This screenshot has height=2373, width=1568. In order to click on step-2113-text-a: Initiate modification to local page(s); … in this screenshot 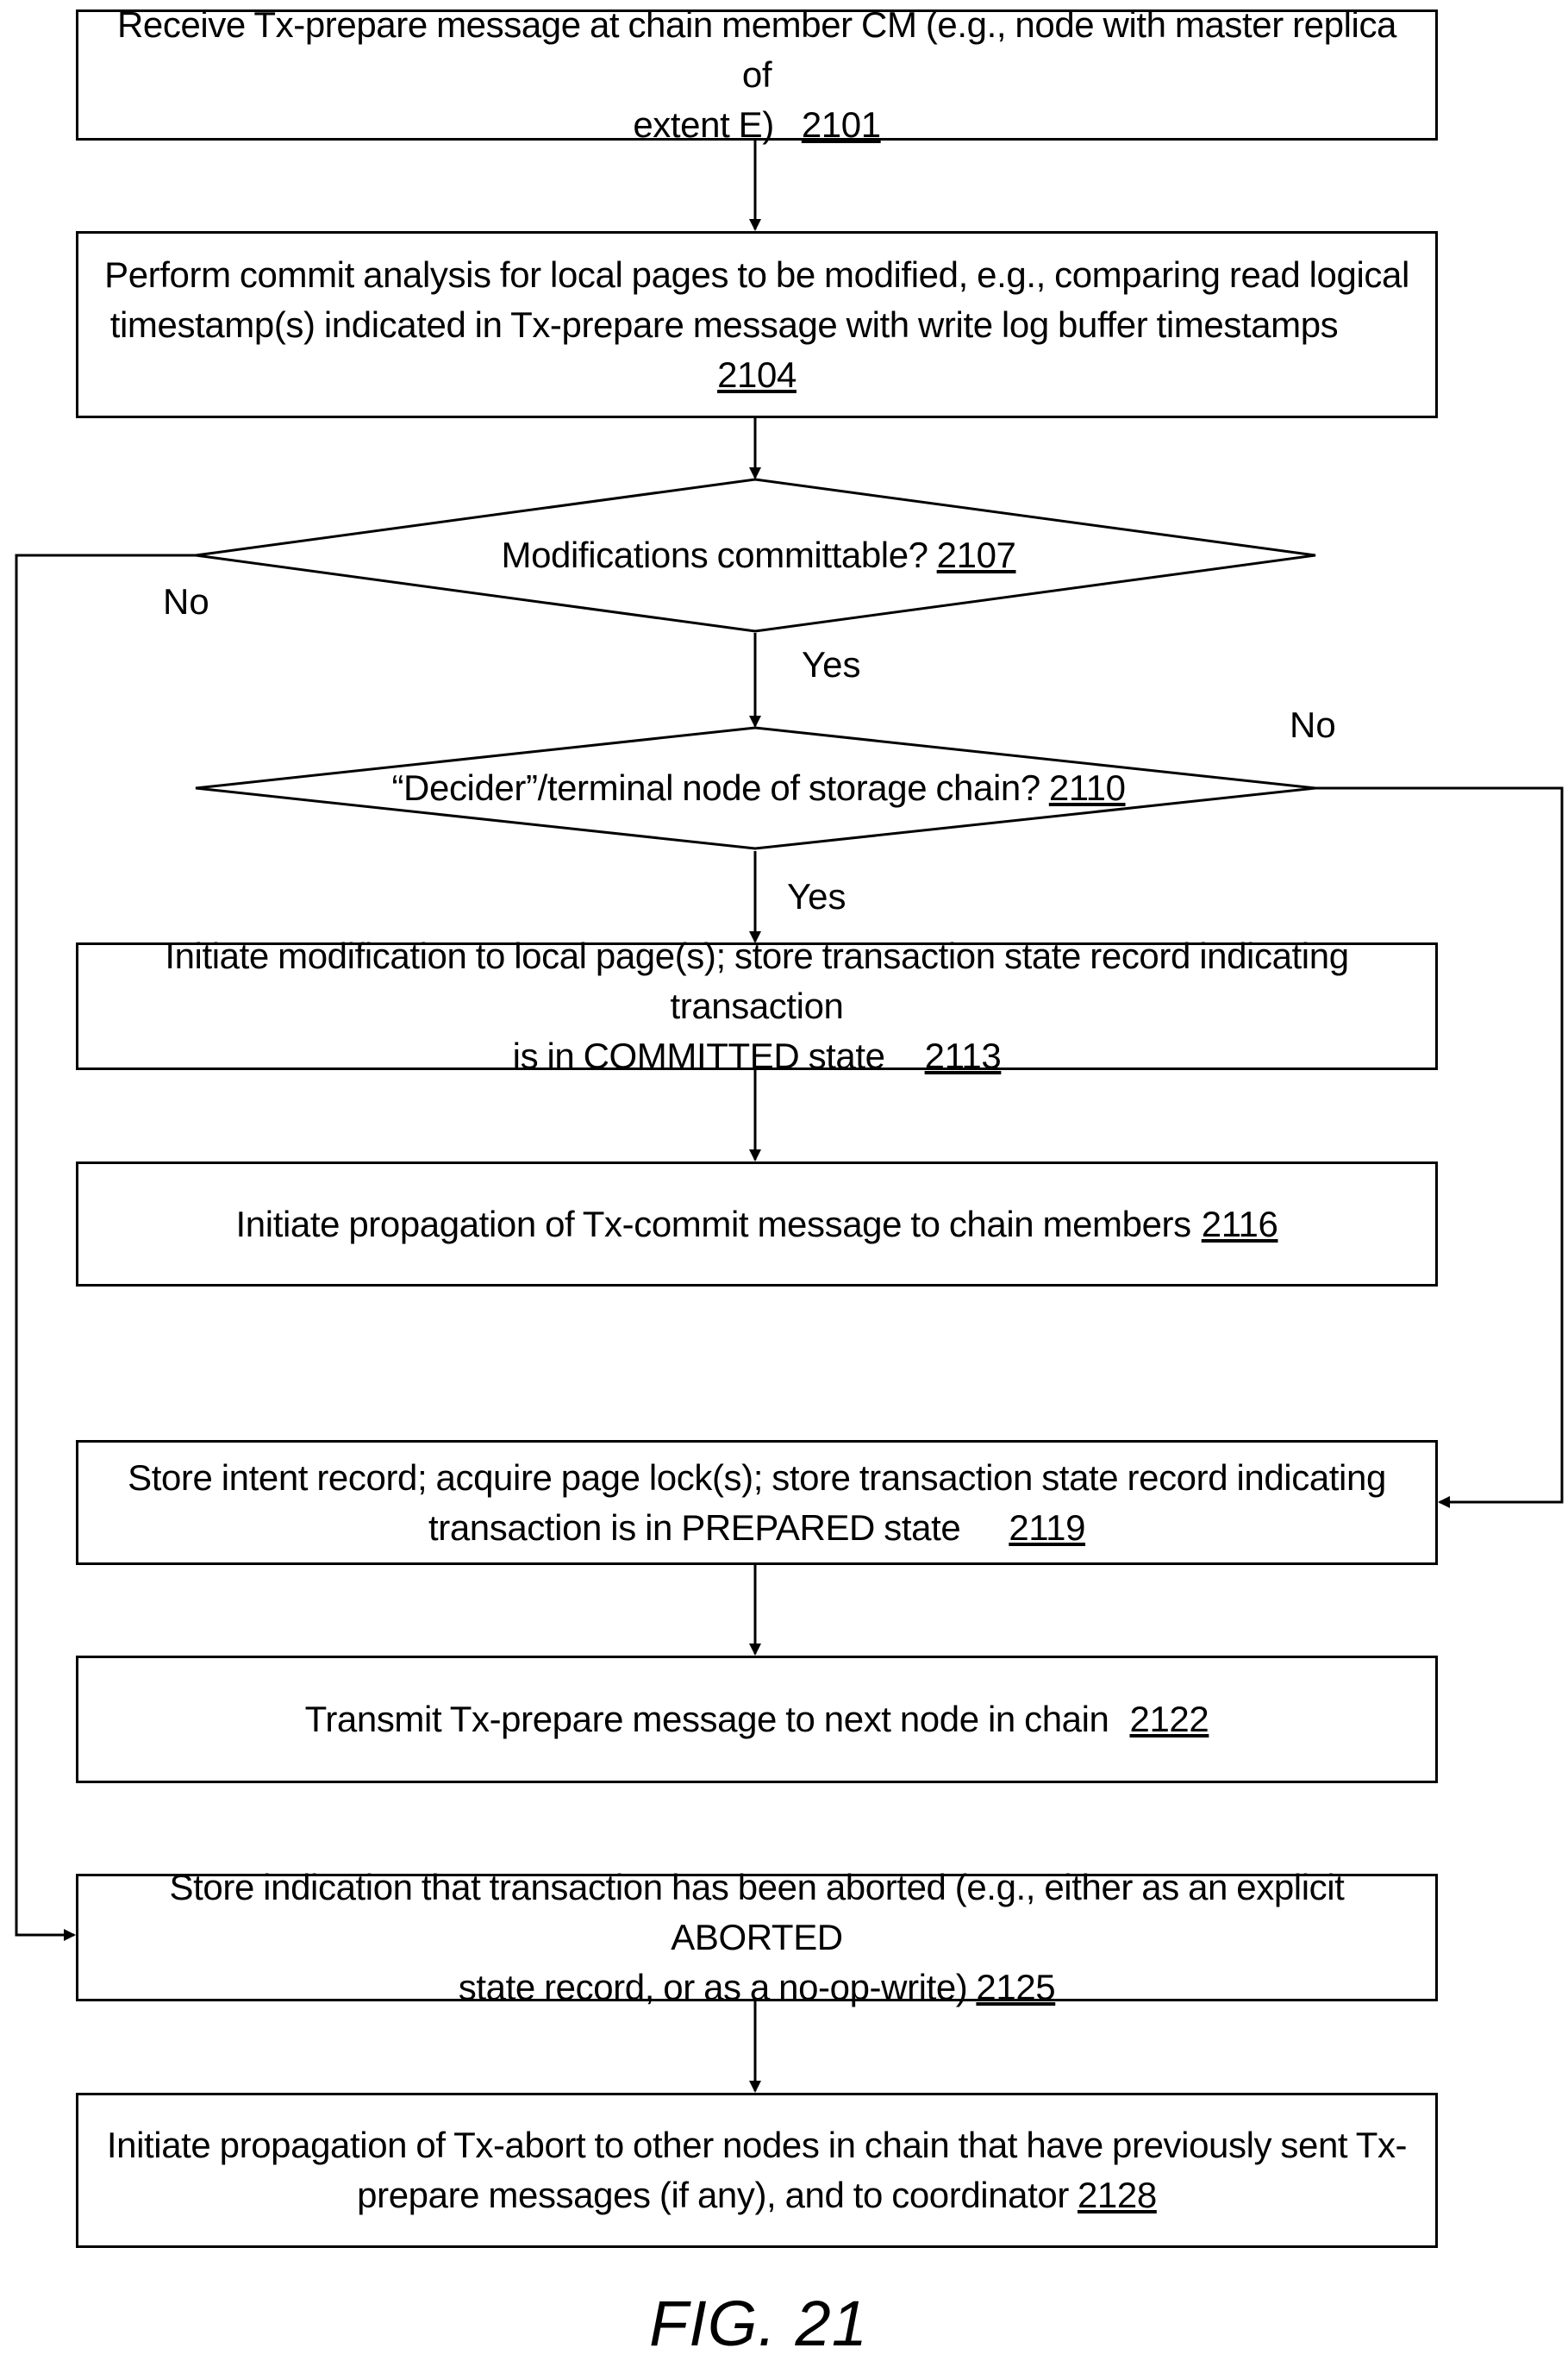, I will do `click(756, 981)`.